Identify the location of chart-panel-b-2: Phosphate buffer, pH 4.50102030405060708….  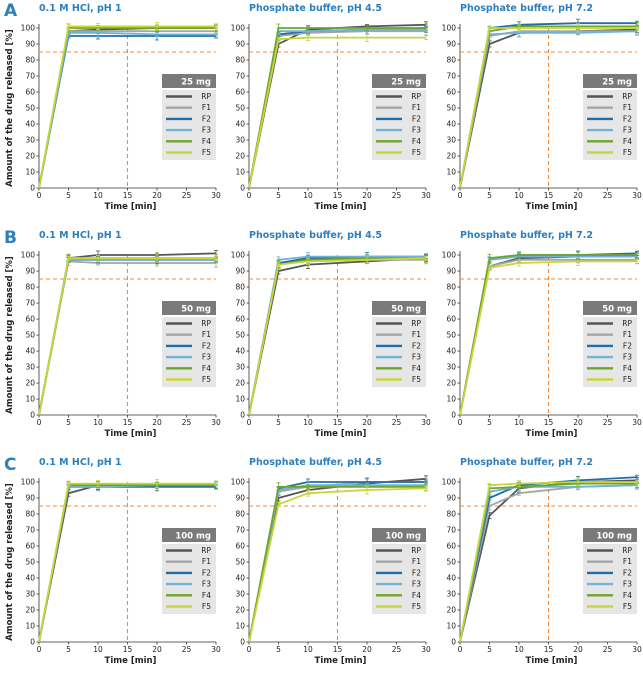
(331, 334).